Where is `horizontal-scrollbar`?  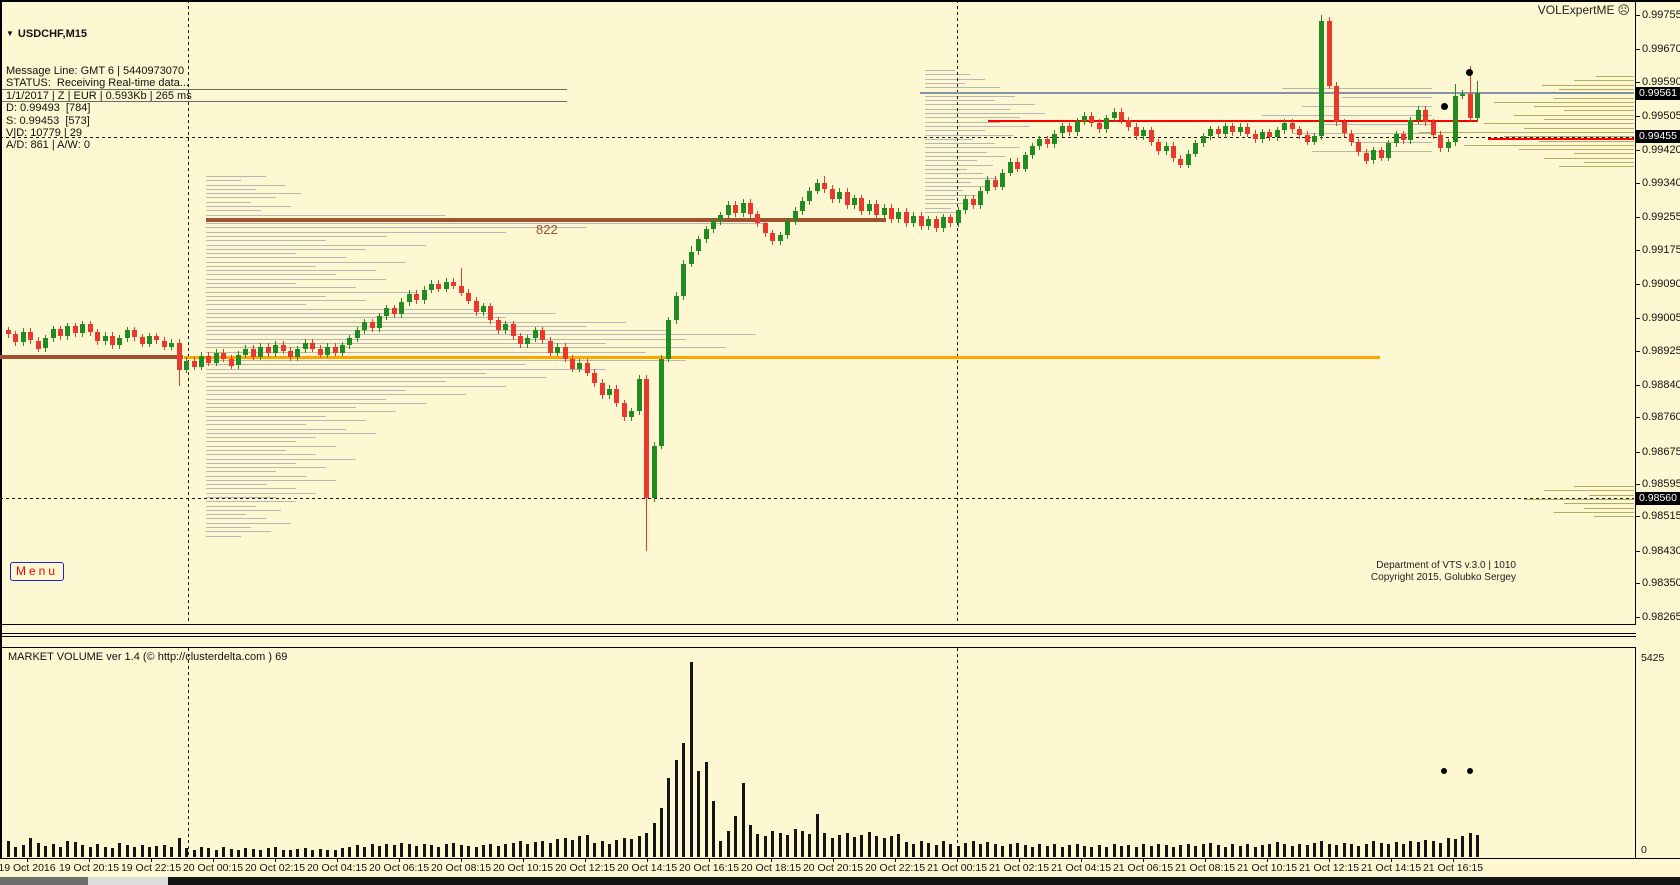
horizontal-scrollbar is located at coordinates (840, 881).